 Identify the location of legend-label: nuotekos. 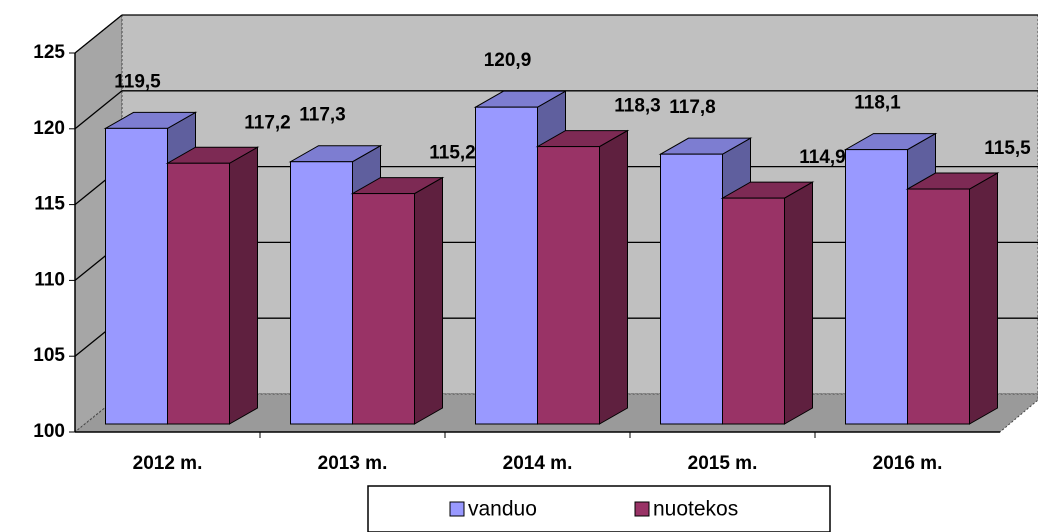
(695, 509).